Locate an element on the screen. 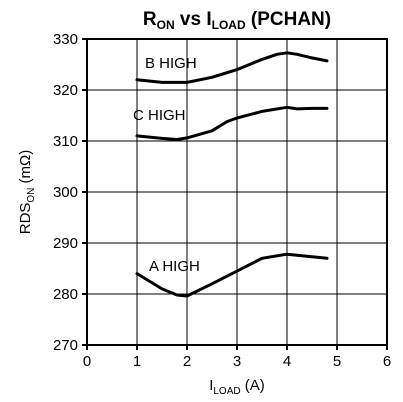  x-tick-label: 2 is located at coordinates (187, 361).